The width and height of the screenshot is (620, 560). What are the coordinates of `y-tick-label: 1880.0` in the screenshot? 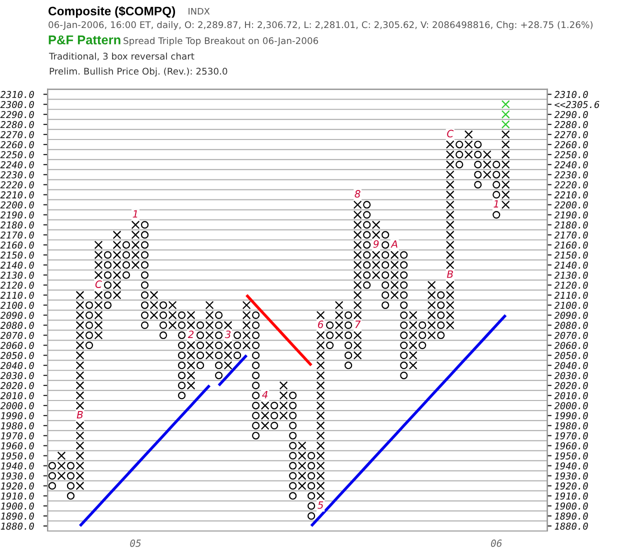 It's located at (17, 526).